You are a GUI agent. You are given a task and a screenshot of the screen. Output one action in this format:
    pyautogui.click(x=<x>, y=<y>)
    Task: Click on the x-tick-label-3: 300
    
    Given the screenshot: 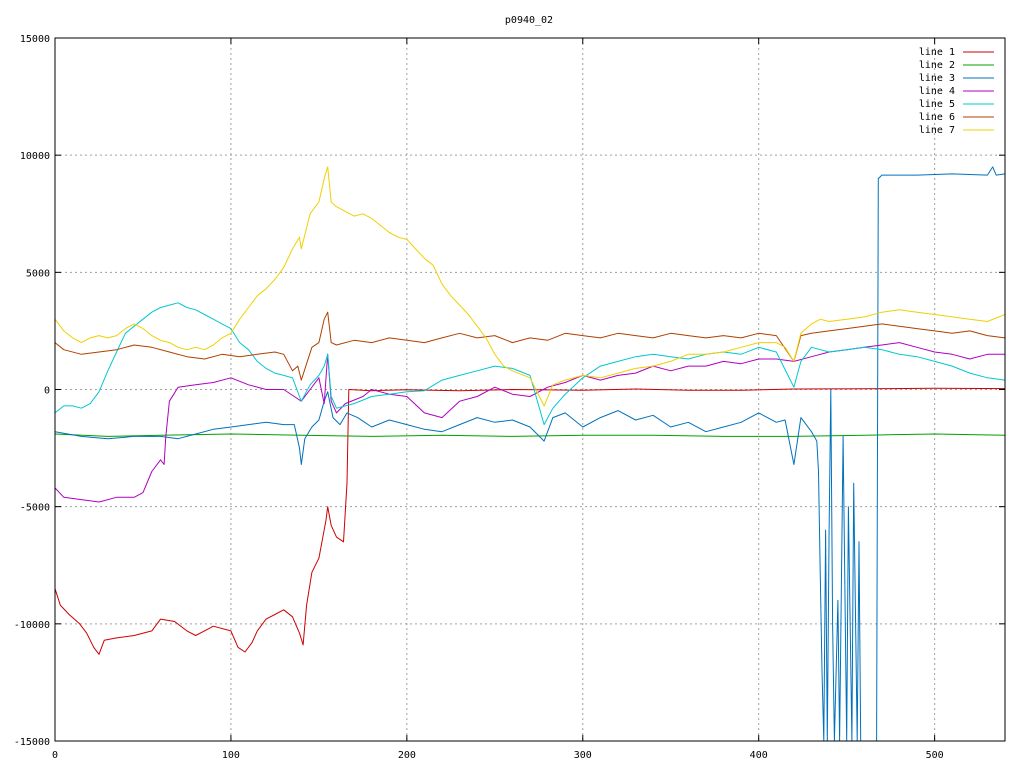 What is the action you would take?
    pyautogui.click(x=583, y=755)
    